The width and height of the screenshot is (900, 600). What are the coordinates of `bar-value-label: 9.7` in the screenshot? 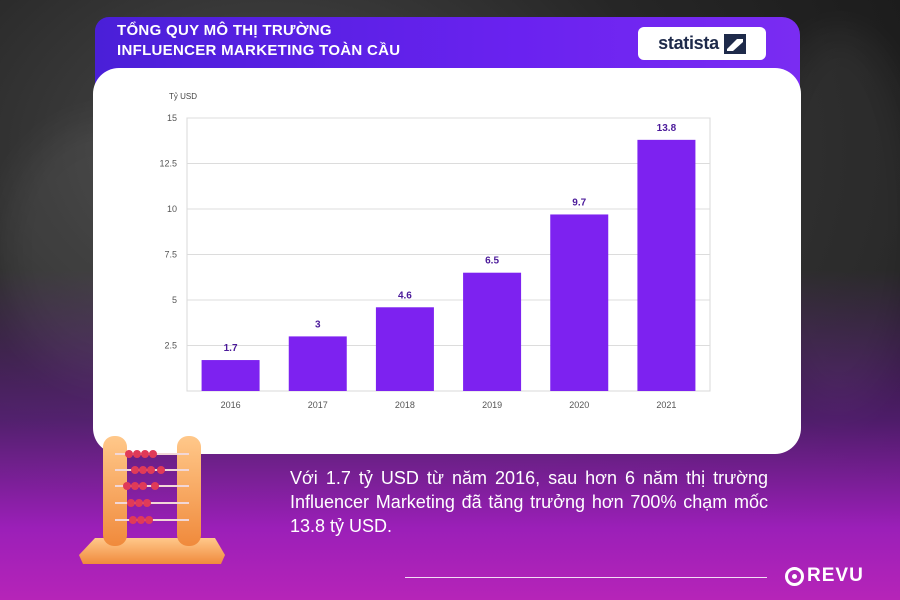 It's located at (579, 202).